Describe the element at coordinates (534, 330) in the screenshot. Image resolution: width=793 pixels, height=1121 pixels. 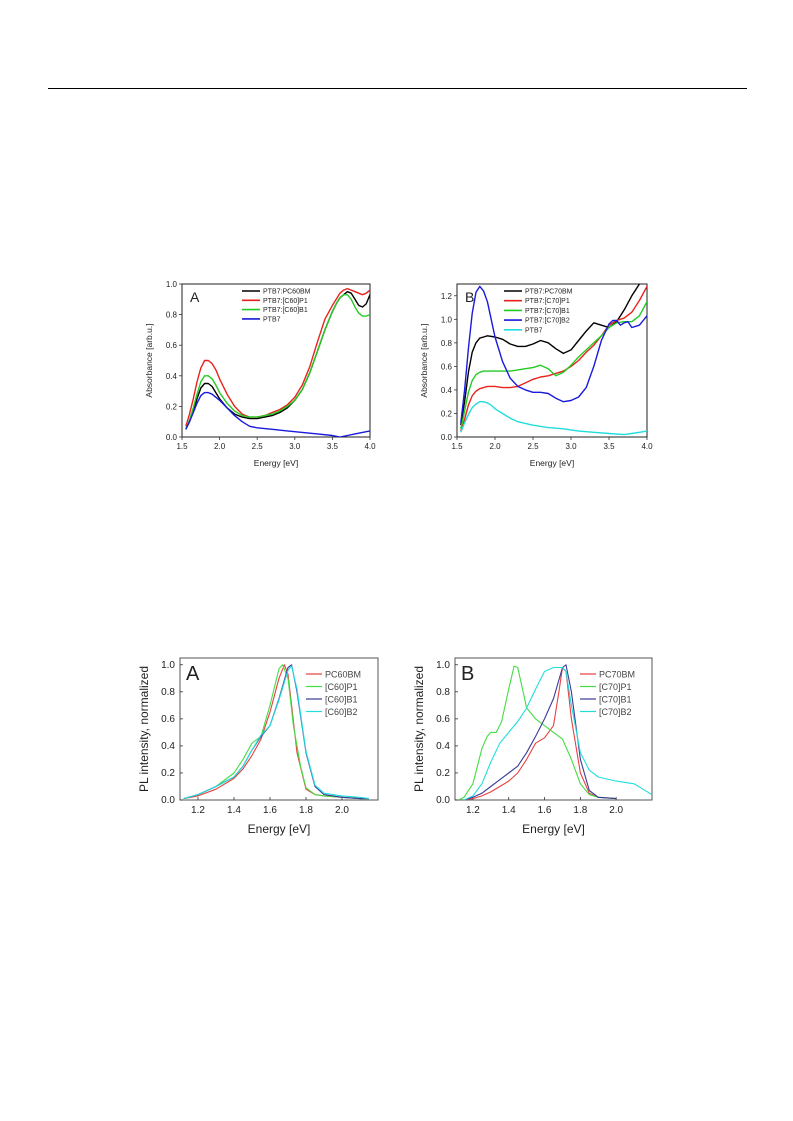
I see `legend-label-5: PTB7` at that location.